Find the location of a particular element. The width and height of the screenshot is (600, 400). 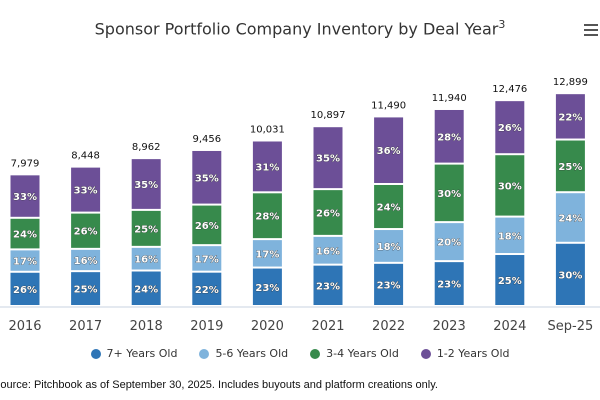

x-tick-label: Sep-25 is located at coordinates (571, 326).